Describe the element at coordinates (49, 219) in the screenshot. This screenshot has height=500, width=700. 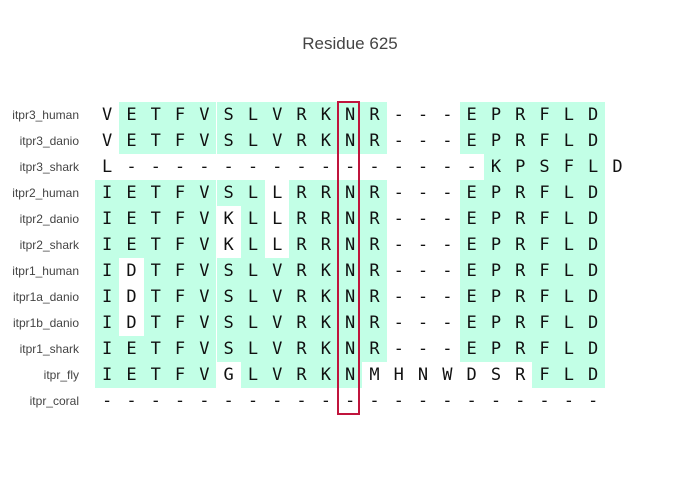
I see `sequence-label: itpr2_danio` at that location.